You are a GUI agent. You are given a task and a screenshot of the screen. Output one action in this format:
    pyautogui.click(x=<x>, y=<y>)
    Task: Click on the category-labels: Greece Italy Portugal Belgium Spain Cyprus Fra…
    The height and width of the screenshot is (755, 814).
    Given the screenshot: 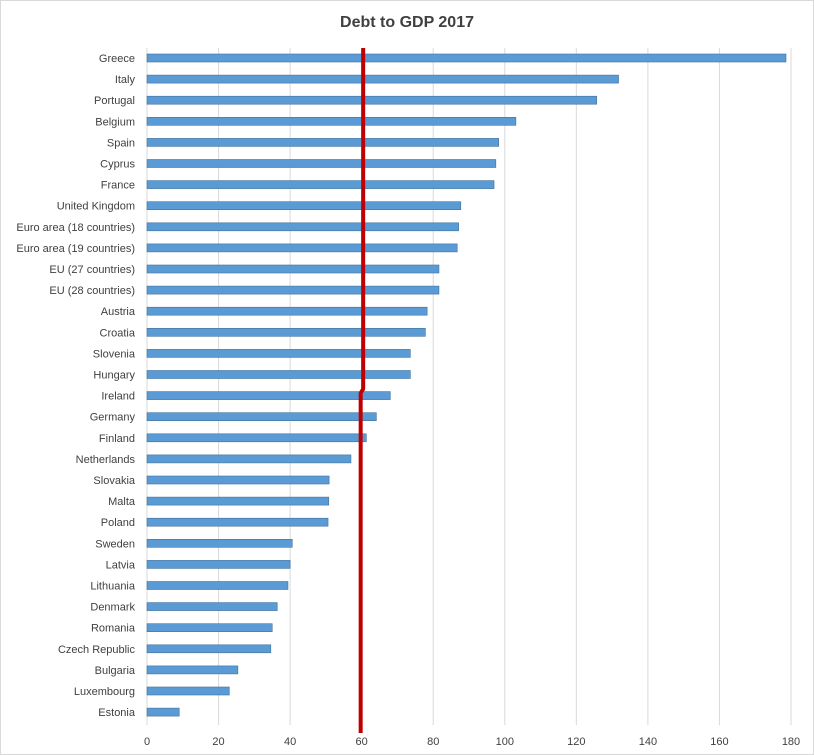 What is the action you would take?
    pyautogui.click(x=76, y=386)
    